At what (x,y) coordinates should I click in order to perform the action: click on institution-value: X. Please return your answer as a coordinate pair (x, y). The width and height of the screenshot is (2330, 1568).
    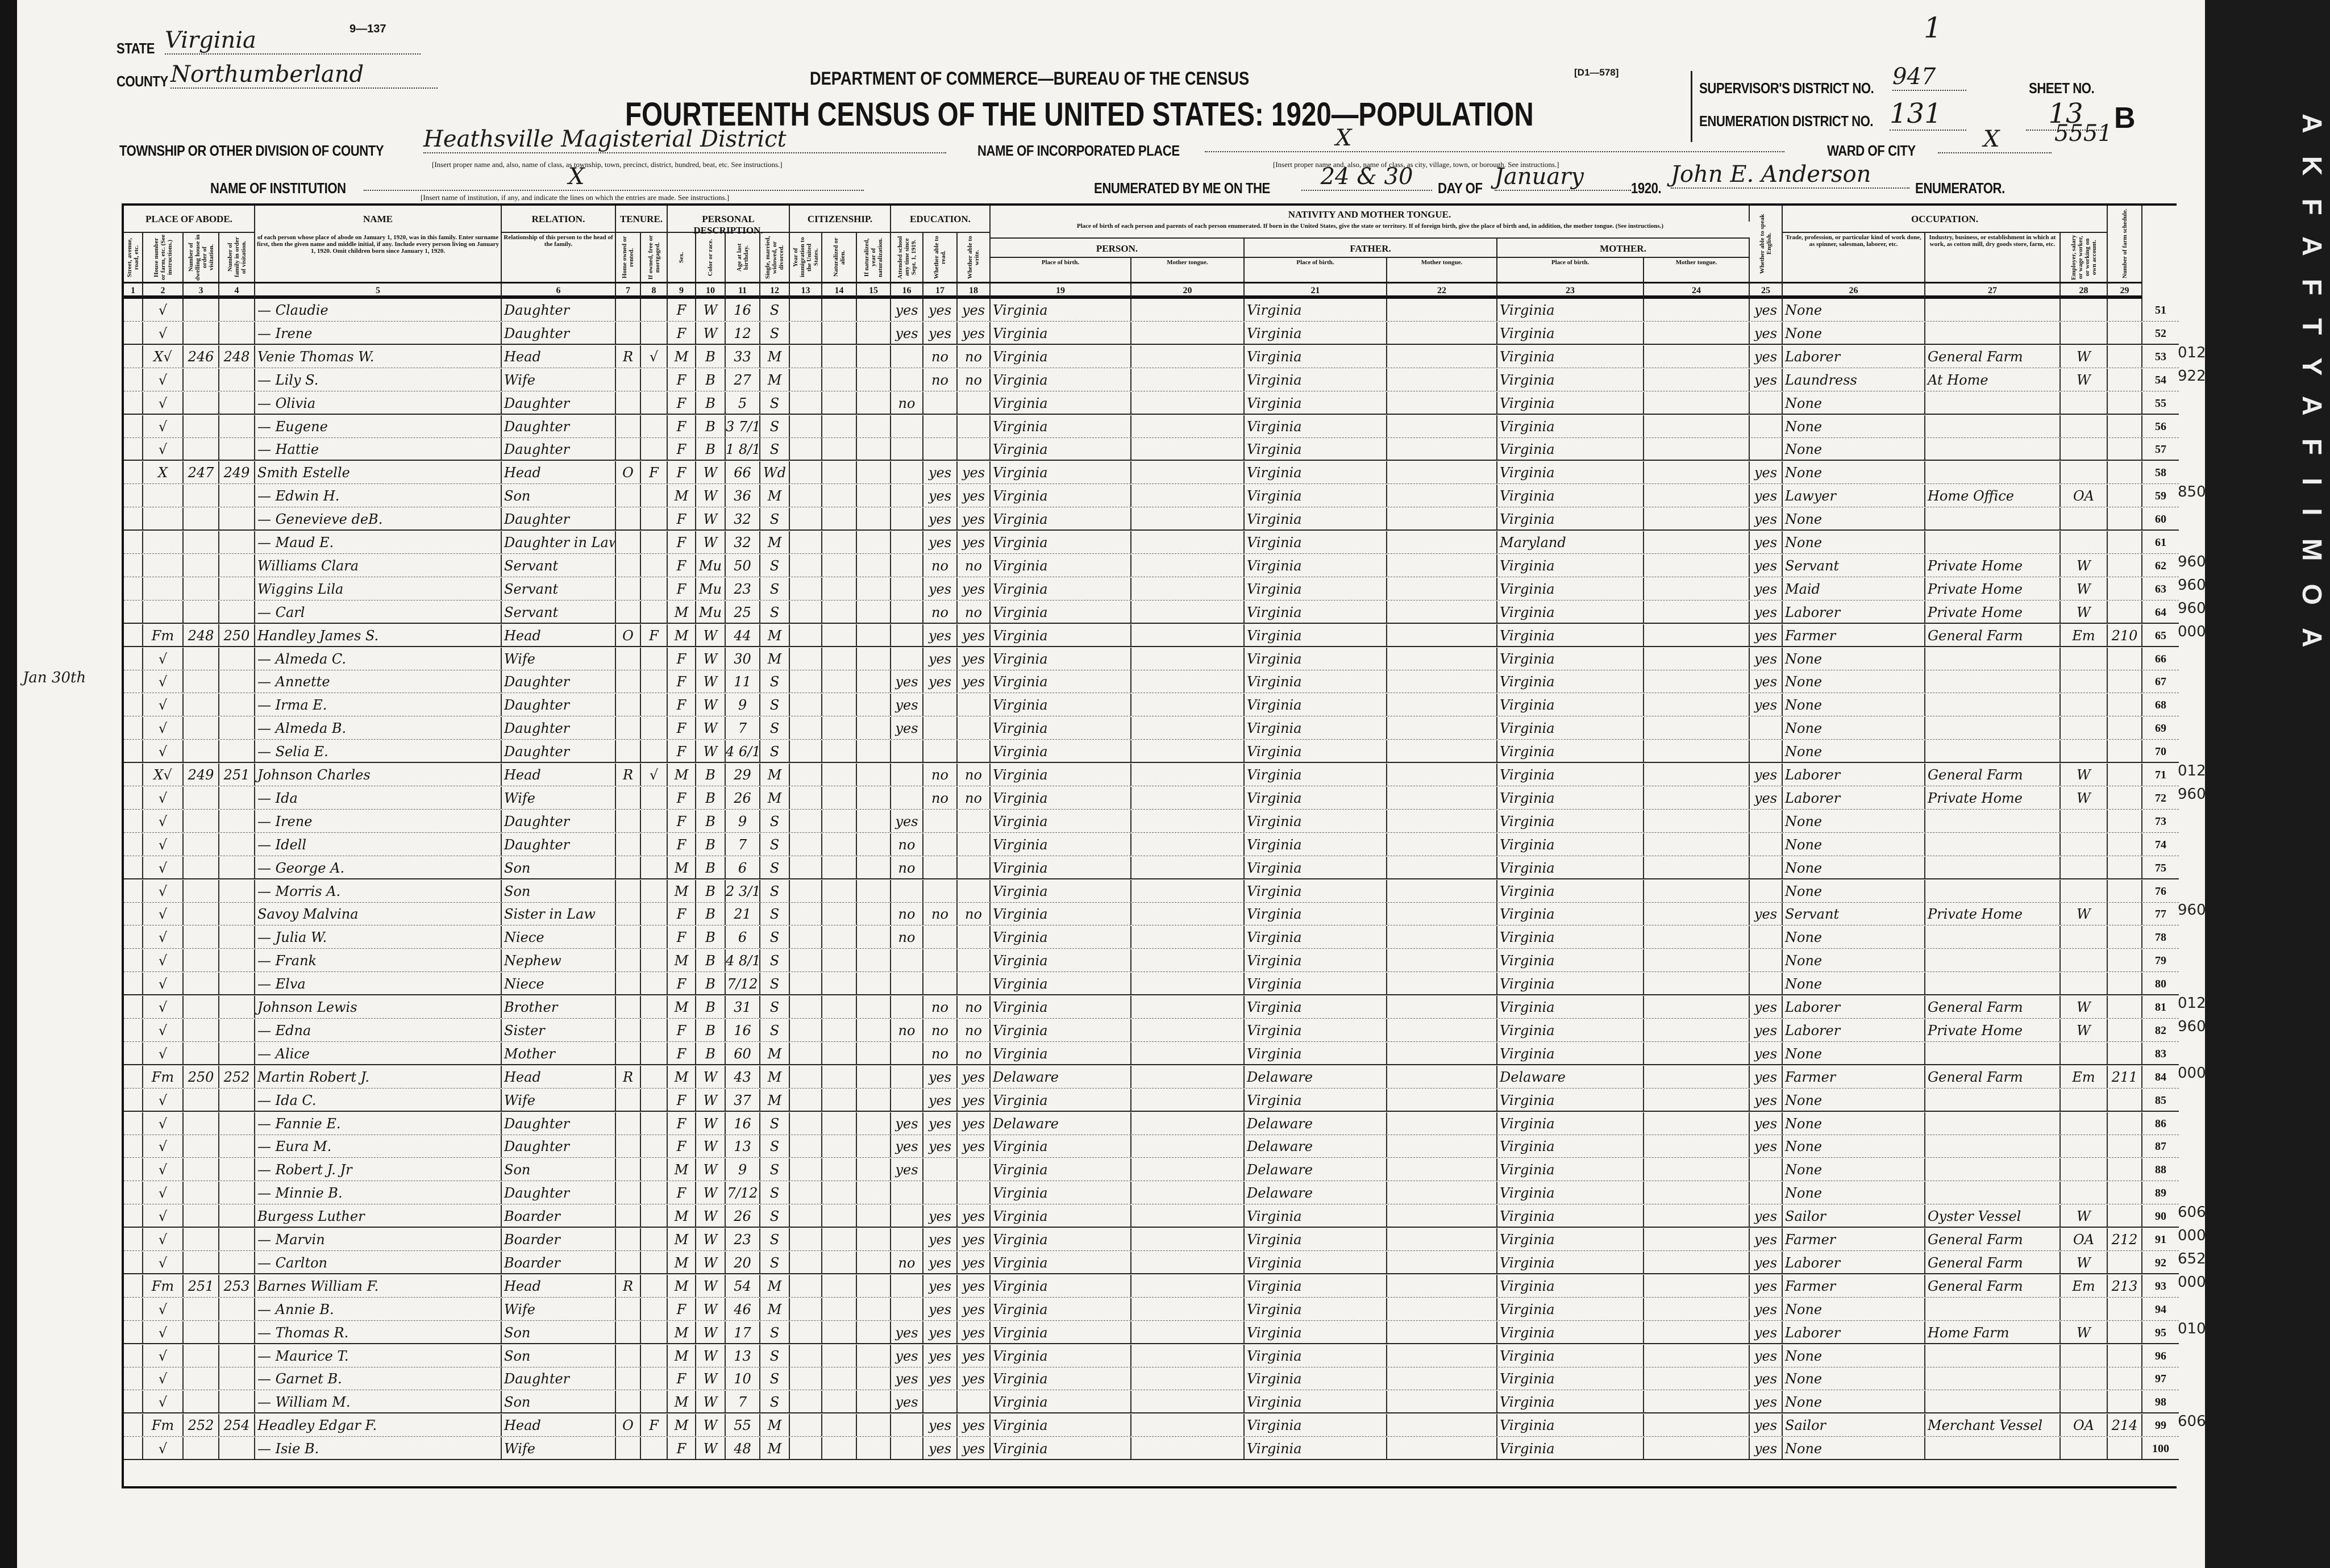
    Looking at the image, I should click on (614, 177).